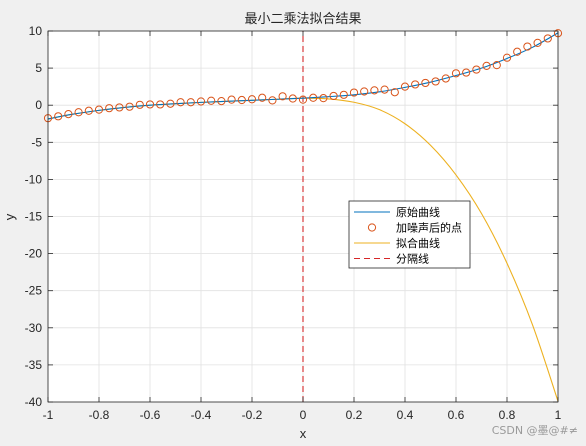 This screenshot has width=586, height=446. I want to click on y-tick-label: 10, so click(36, 31).